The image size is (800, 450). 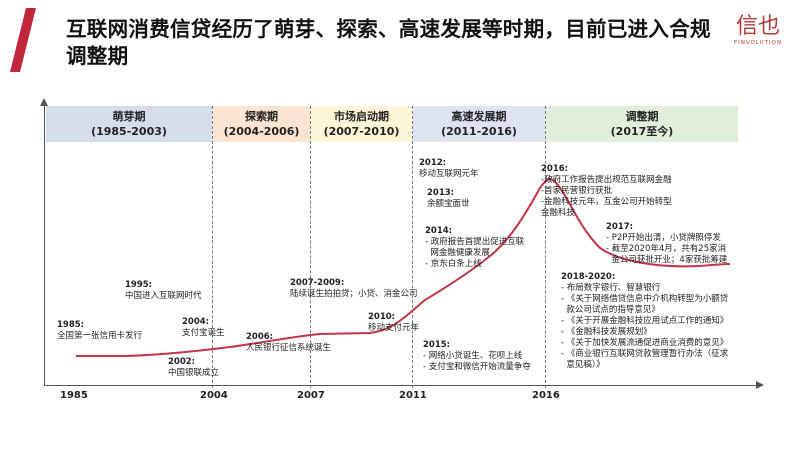 What do you see at coordinates (645, 343) in the screenshot?
I see `event-line: - 《关于加快发展流通促进商业消费的意见》` at bounding box center [645, 343].